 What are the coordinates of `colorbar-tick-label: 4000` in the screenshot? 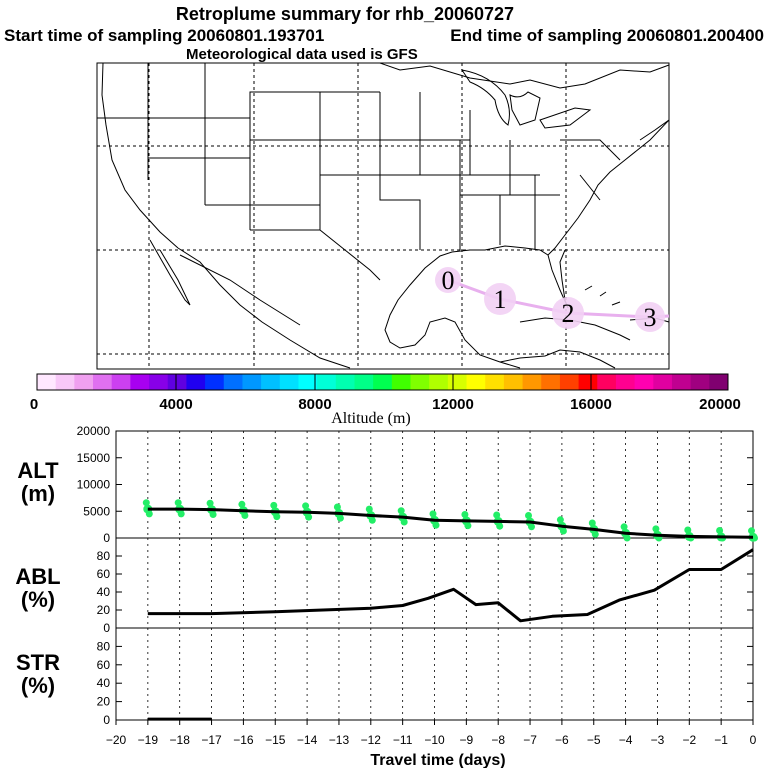 It's located at (175, 404).